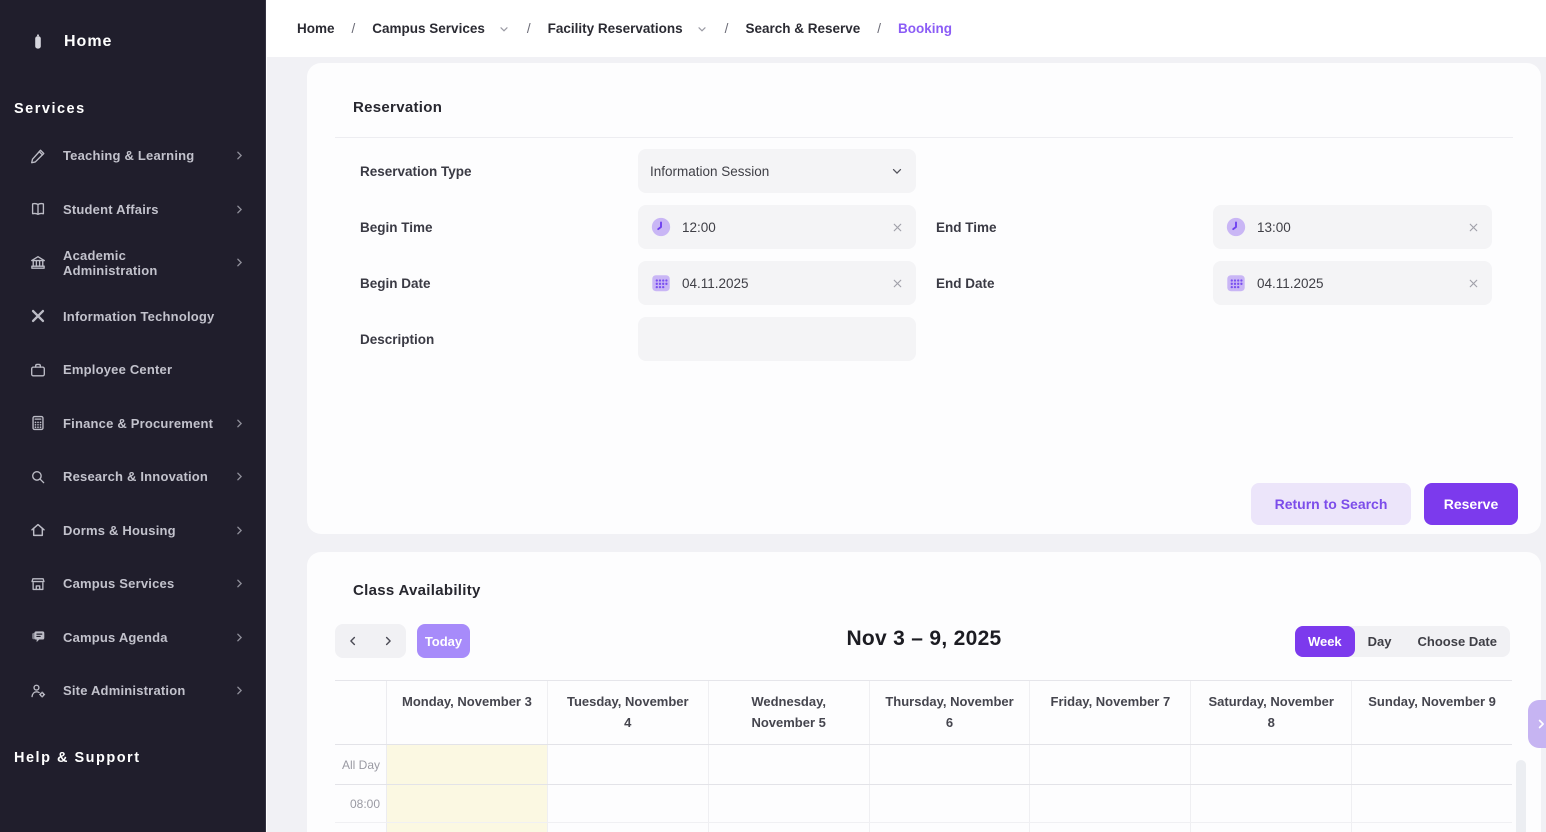  Describe the element at coordinates (50, 109) in the screenshot. I see `sidebar-section-services: Services` at that location.